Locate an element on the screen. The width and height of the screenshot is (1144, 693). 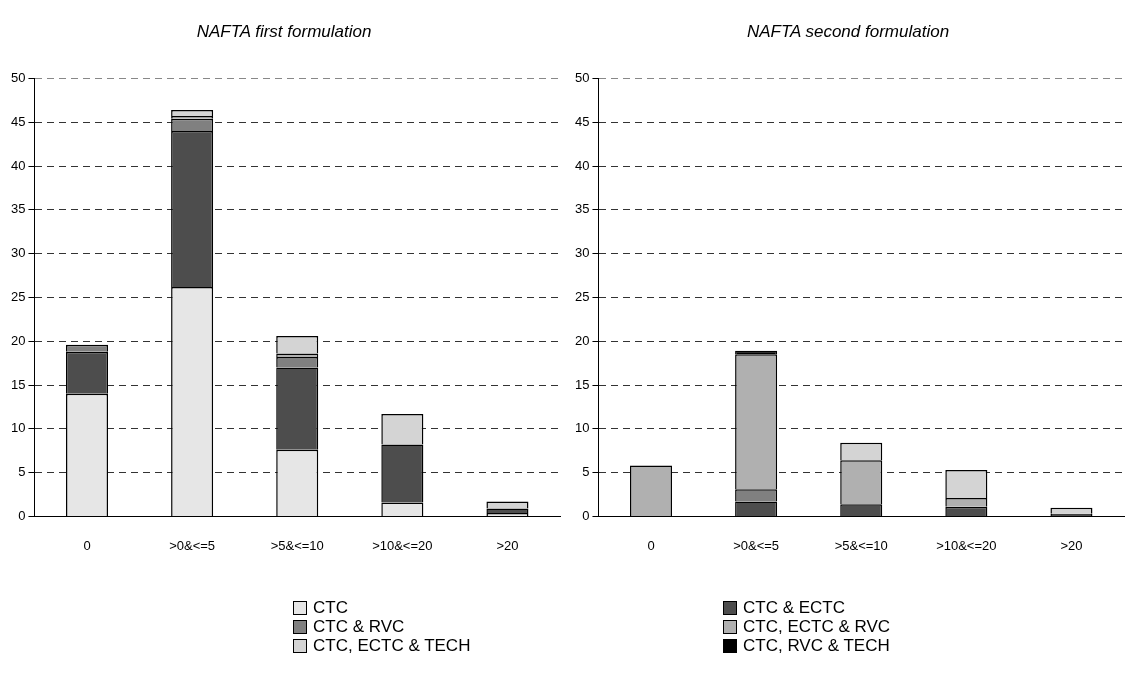
legend-label: CTC & RVC is located at coordinates (359, 626).